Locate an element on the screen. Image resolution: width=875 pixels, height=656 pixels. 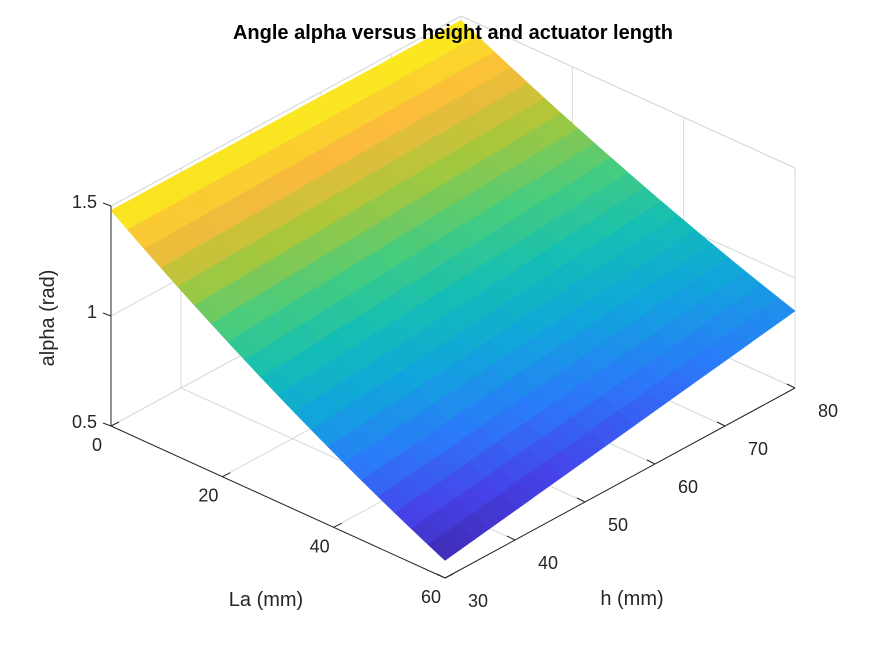
y-axis-line is located at coordinates (620, 483).